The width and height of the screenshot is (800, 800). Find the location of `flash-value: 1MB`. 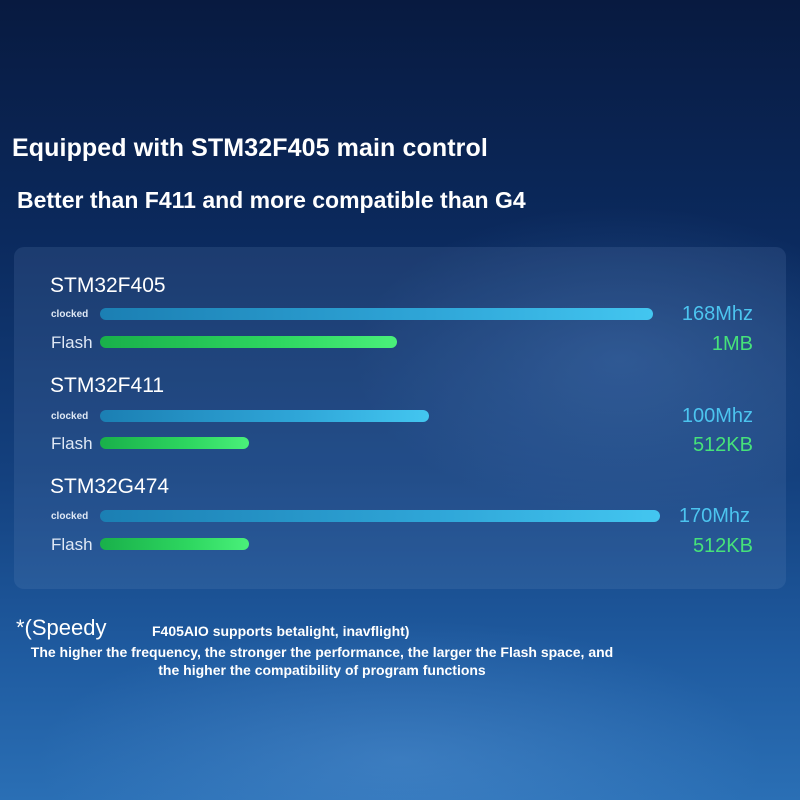

flash-value: 1MB is located at coordinates (732, 344).